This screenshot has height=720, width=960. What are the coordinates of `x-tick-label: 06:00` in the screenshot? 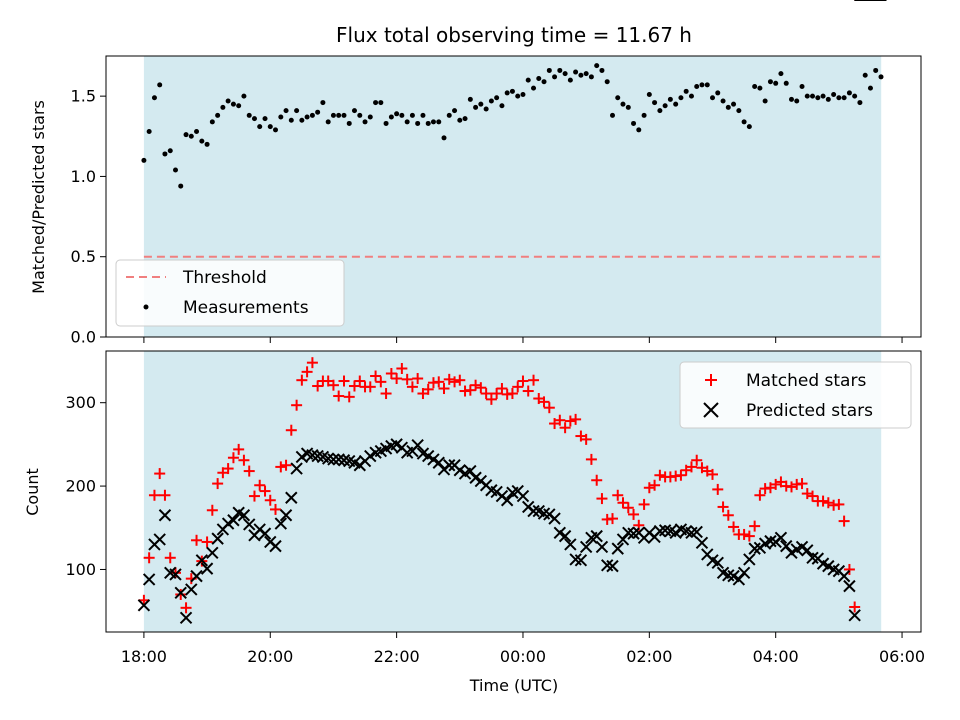 It's located at (902, 656).